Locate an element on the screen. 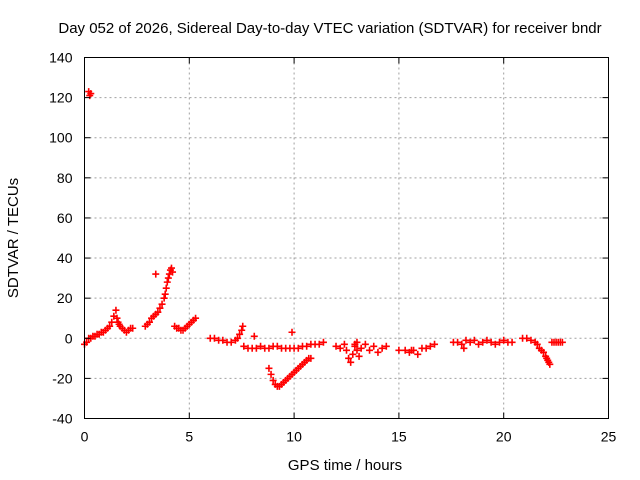  x-tick-label: 0 is located at coordinates (85, 437).